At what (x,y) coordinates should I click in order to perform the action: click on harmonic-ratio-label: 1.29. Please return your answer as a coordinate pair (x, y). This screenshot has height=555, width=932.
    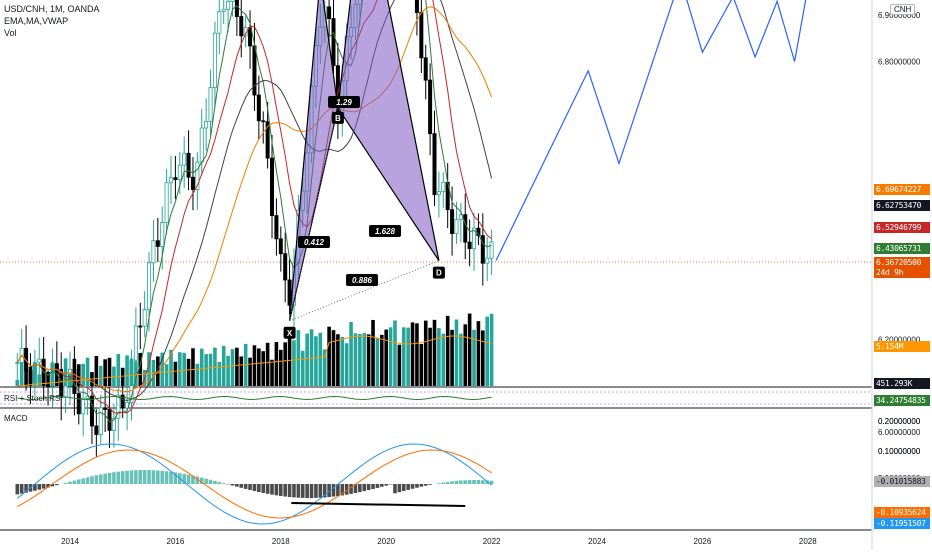
    Looking at the image, I should click on (344, 102).